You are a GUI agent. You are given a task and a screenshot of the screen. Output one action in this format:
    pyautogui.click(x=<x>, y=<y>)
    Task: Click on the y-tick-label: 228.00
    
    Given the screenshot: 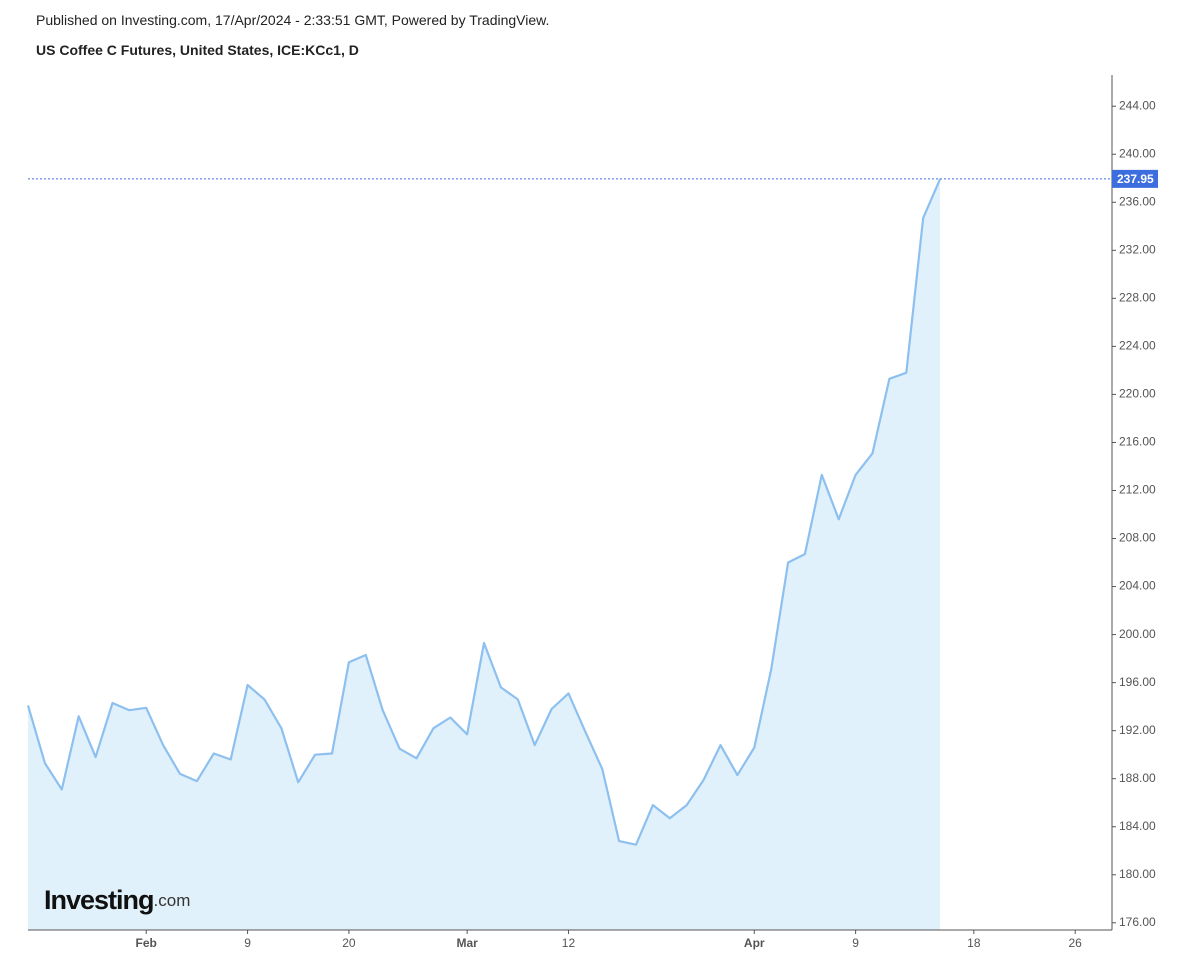 What is the action you would take?
    pyautogui.click(x=1137, y=298)
    